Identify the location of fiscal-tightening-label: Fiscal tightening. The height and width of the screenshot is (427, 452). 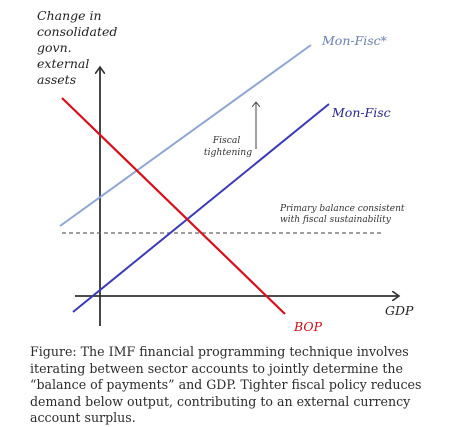
(228, 146).